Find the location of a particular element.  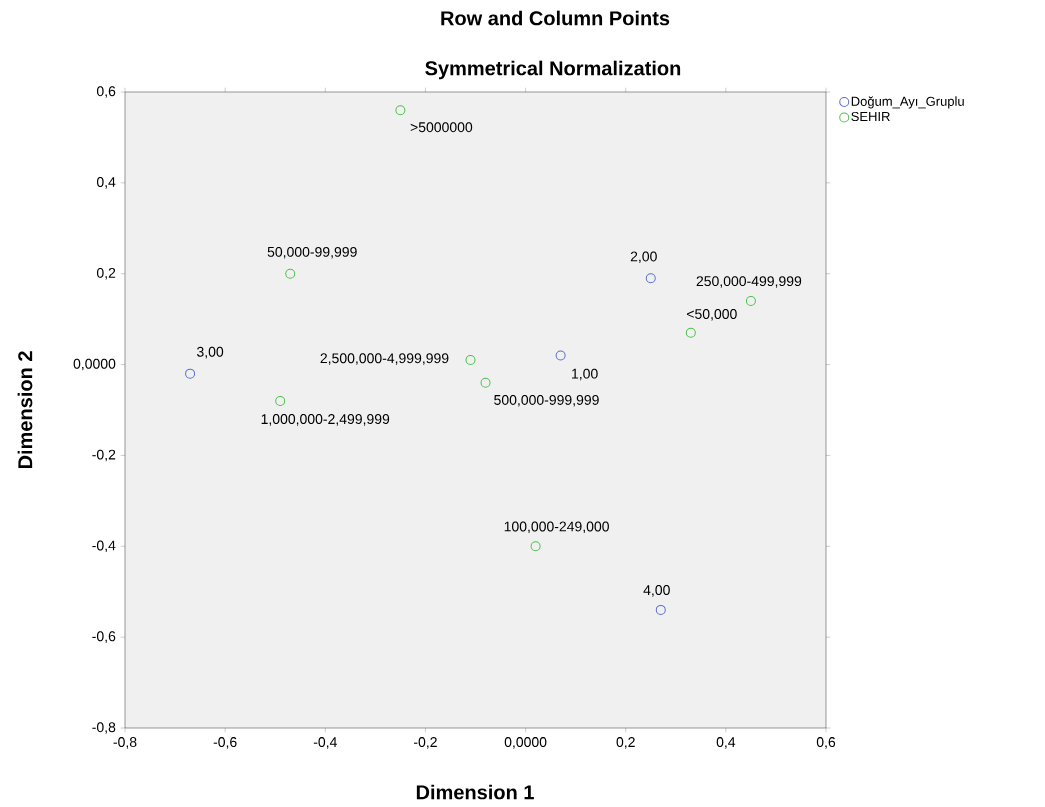

annotation: 100,000-249,000 is located at coordinates (556, 527).